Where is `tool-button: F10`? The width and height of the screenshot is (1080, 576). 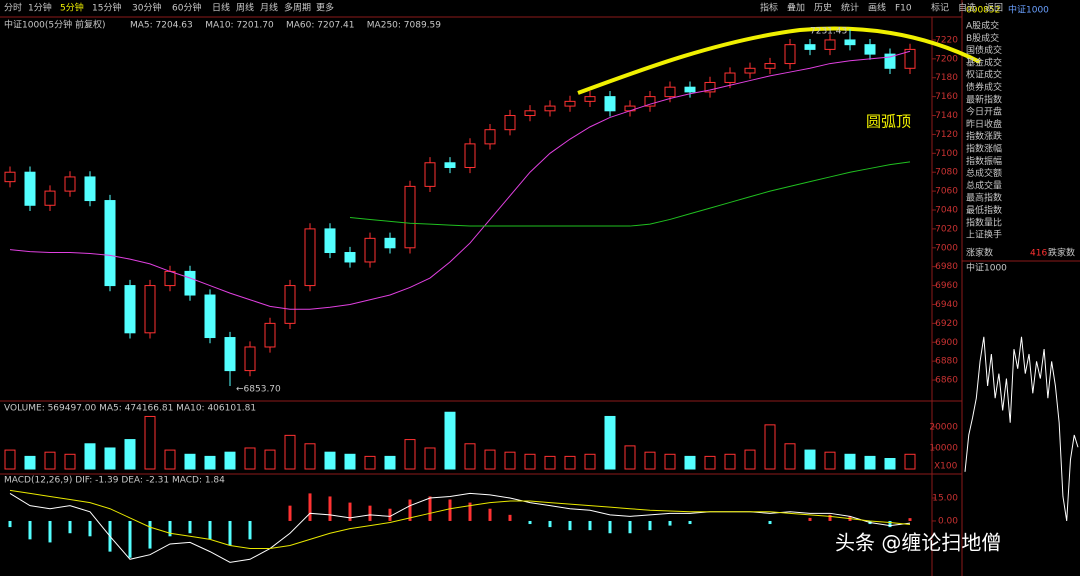
tool-button: F10 is located at coordinates (903, 9).